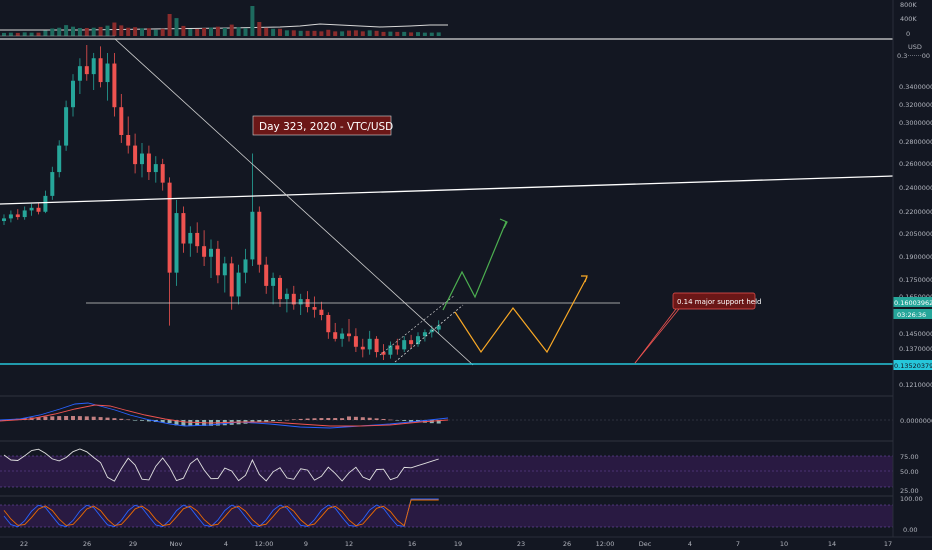 This screenshot has height=550, width=932. What do you see at coordinates (832, 544) in the screenshot?
I see `time-tick: 14` at bounding box center [832, 544].